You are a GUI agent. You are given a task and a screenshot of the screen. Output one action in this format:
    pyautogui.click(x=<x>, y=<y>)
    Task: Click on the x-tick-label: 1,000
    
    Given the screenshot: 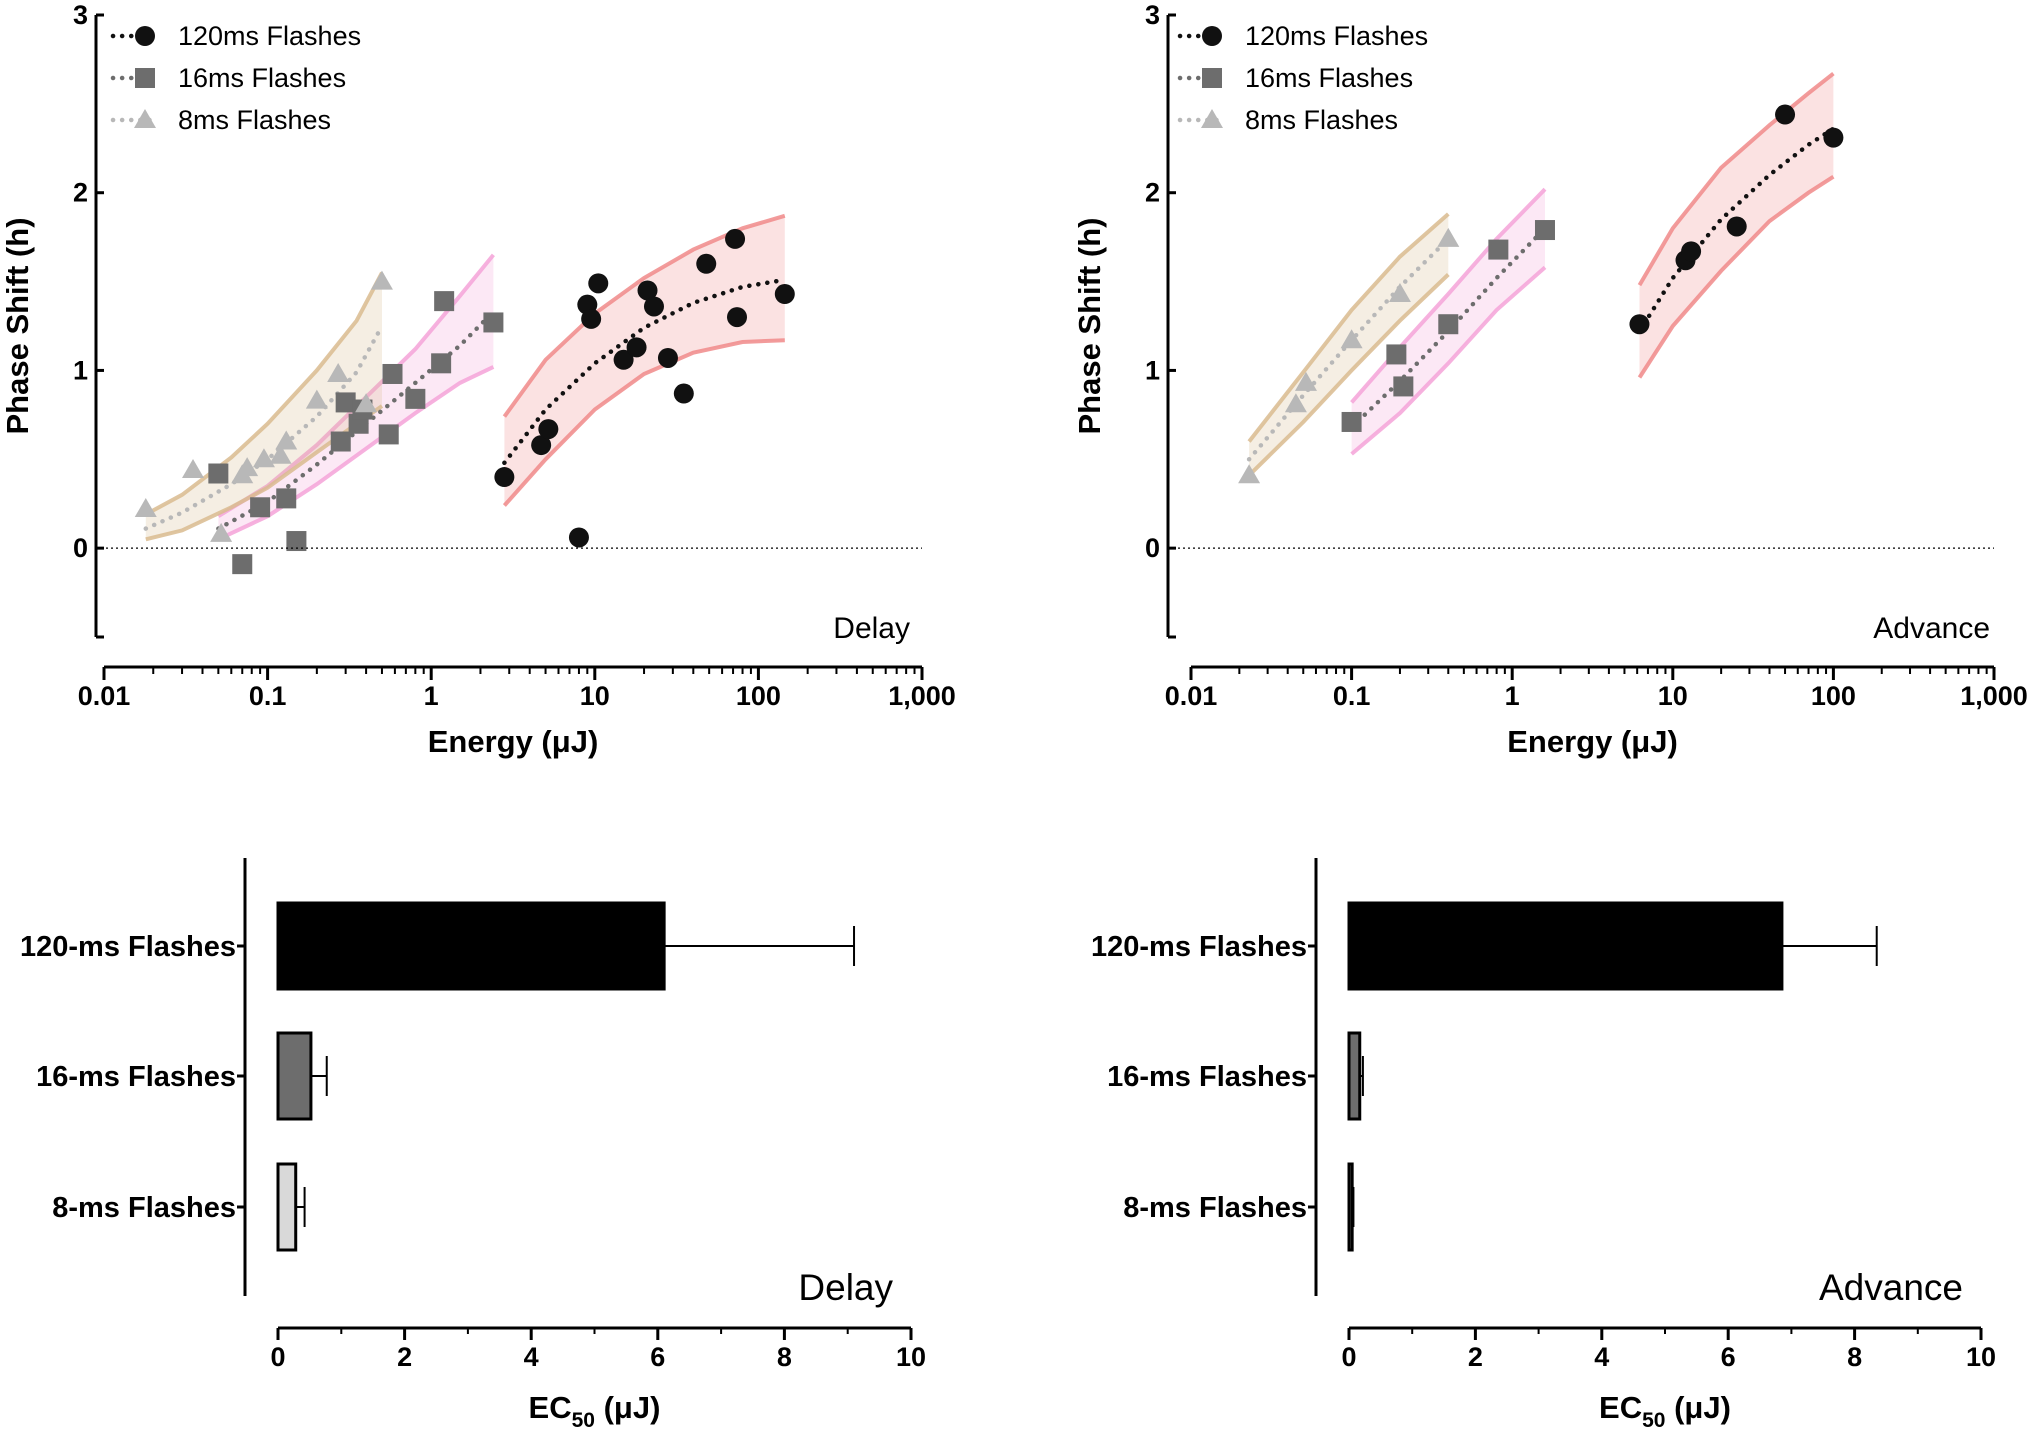 What is the action you would take?
    pyautogui.click(x=922, y=696)
    